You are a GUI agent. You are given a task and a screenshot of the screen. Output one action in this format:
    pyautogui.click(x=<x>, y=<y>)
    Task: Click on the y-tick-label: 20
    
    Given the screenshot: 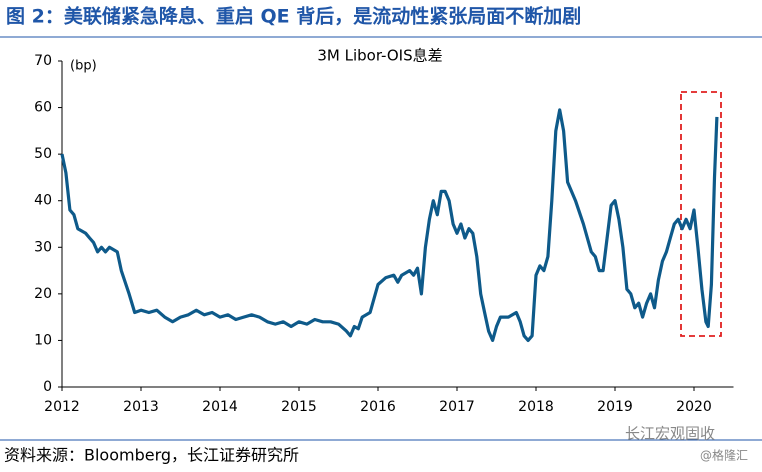 What is the action you would take?
    pyautogui.click(x=43, y=294)
    